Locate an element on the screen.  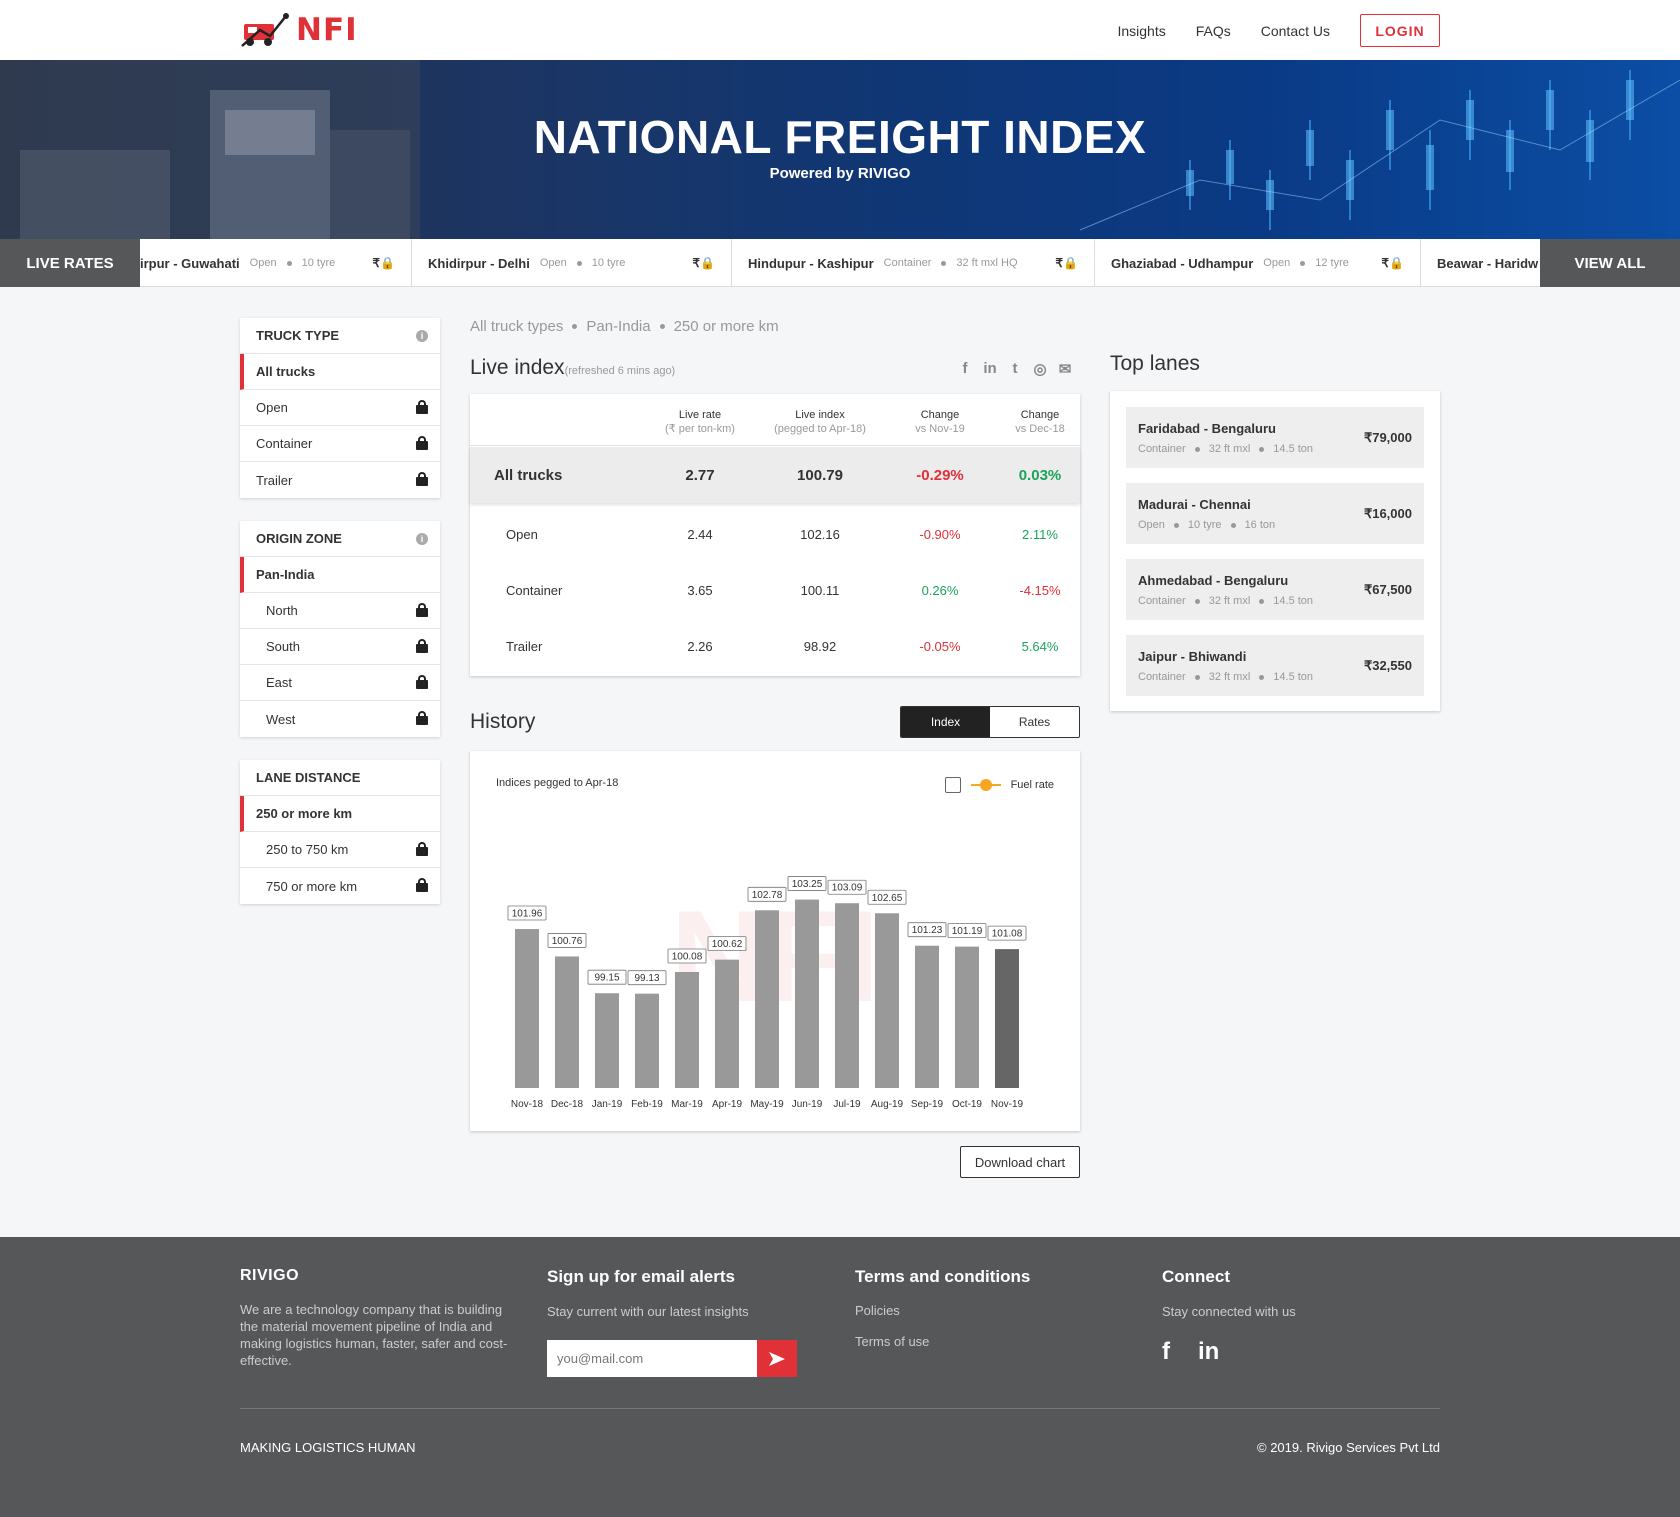
ticker-item: Beawar - Haridw is located at coordinates (1480, 263).